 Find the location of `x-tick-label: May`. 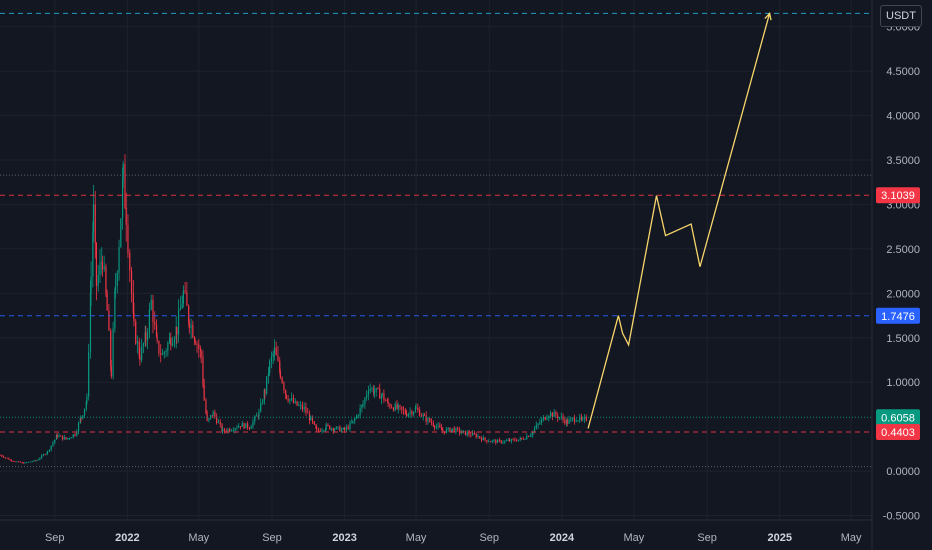

x-tick-label: May is located at coordinates (634, 538).